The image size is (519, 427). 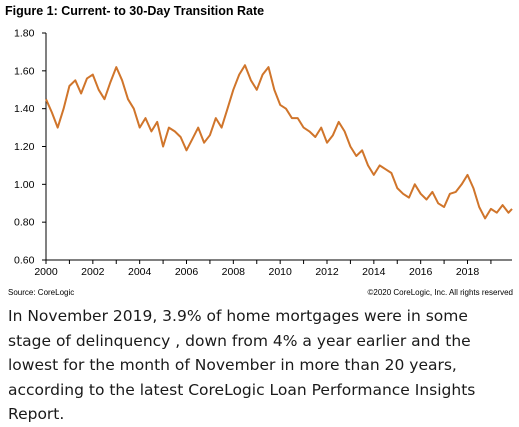 I want to click on y-tick-label: 1.00, so click(x=24, y=185).